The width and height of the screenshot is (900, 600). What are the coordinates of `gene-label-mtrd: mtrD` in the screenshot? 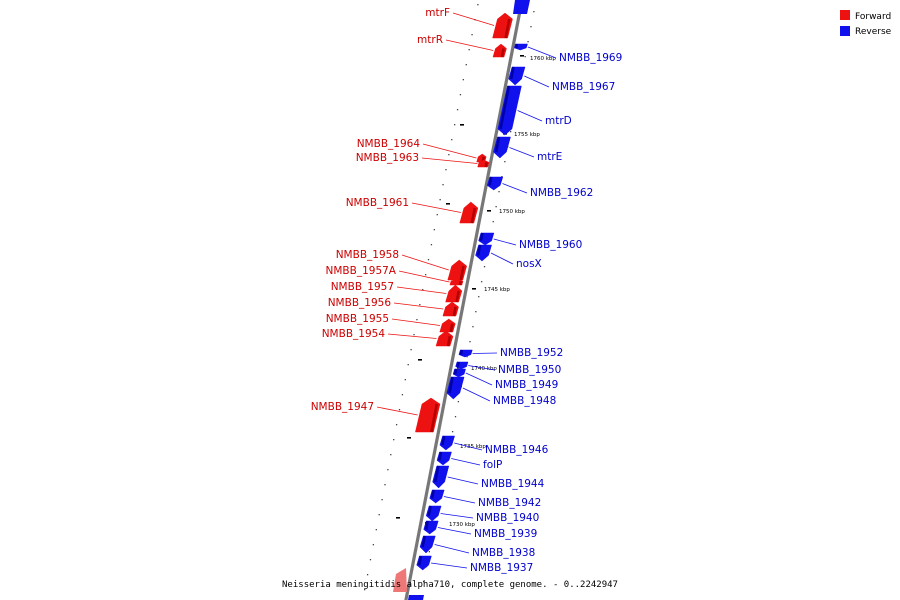 It's located at (558, 121).